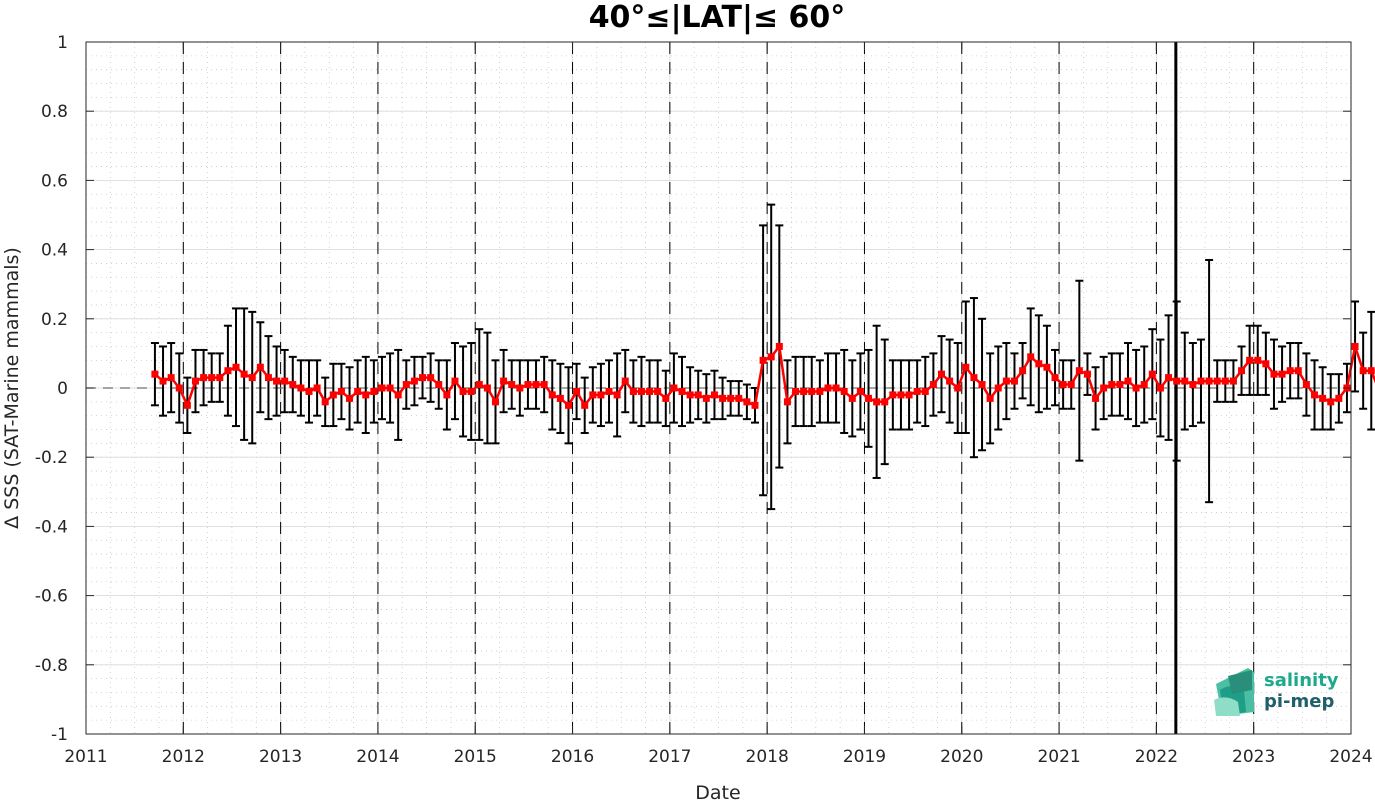 Image resolution: width=1375 pixels, height=801 pixels. I want to click on x-tick-label: 2016, so click(572, 757).